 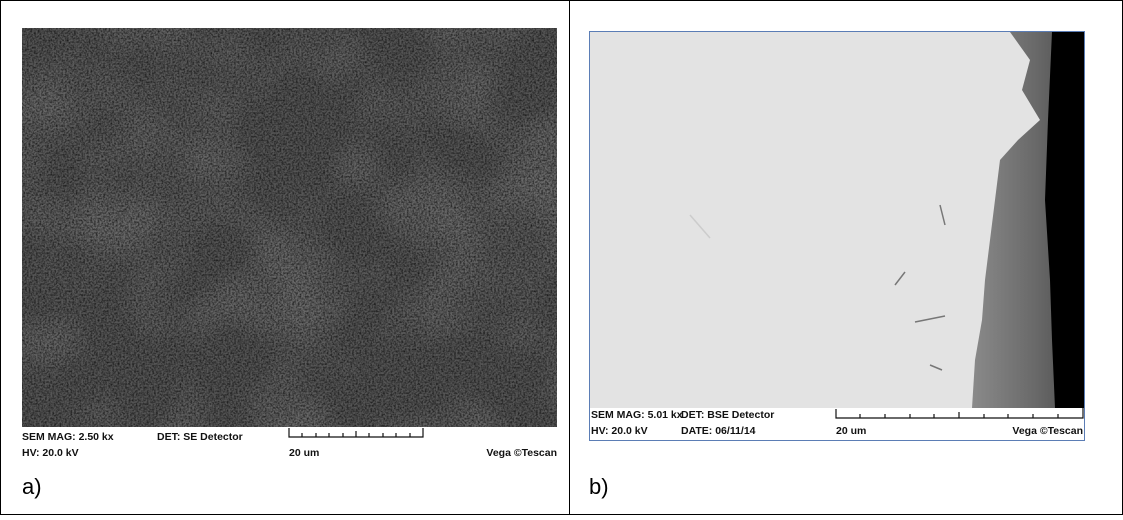 I want to click on panel-label: a), so click(x=32, y=486).